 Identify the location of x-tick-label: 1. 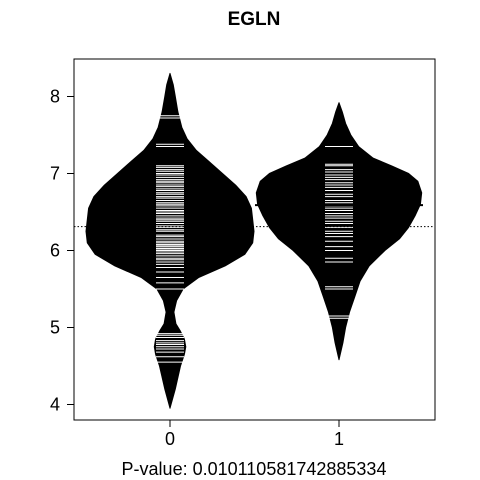
(339, 439).